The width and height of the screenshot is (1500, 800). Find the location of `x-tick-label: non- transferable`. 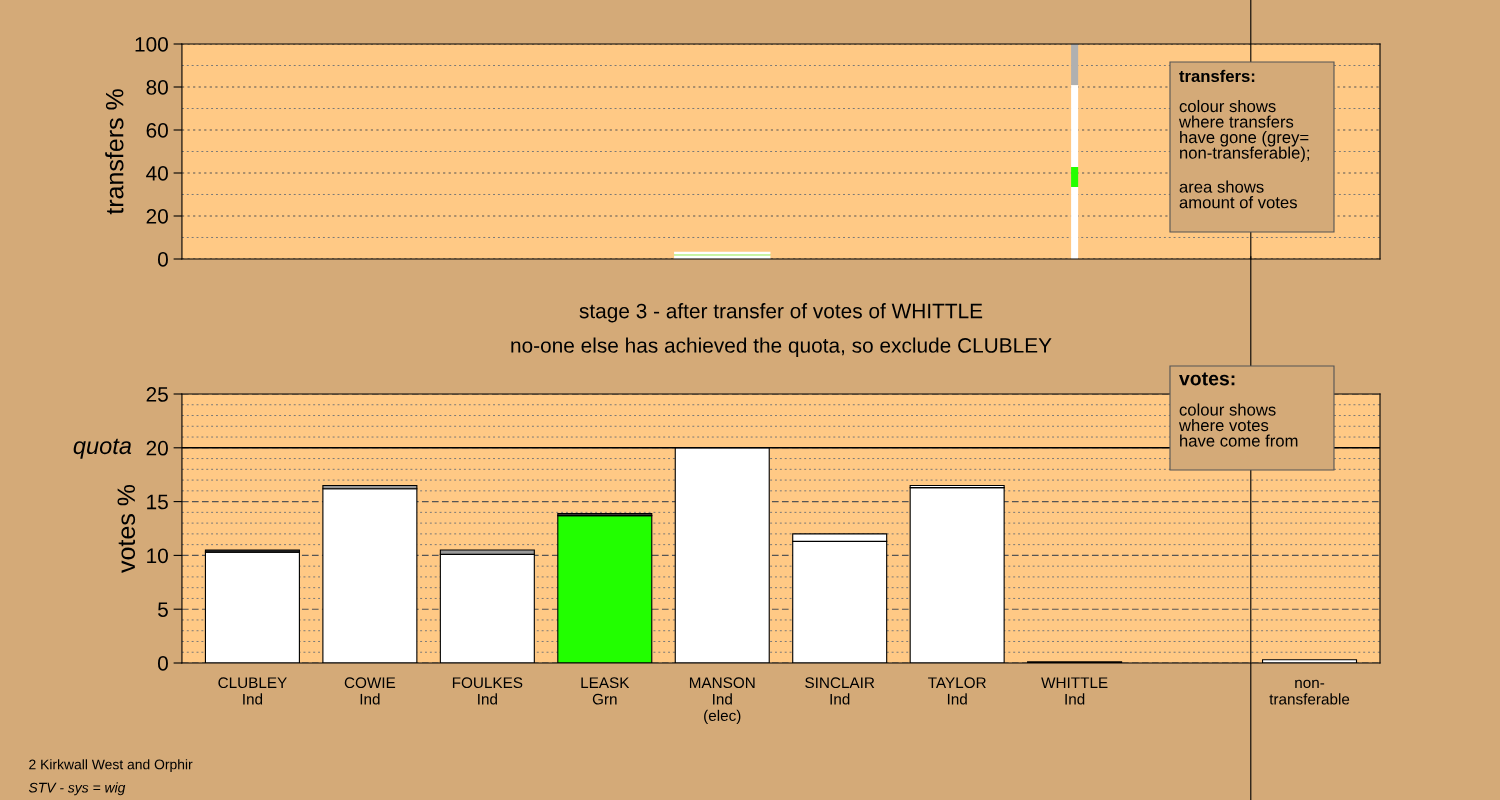

x-tick-label: non- transferable is located at coordinates (1309, 692).